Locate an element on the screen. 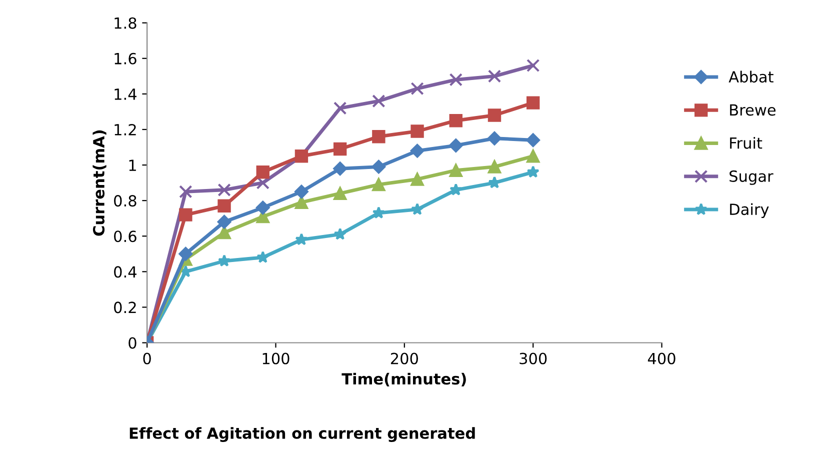 Image resolution: width=817 pixels, height=457 pixels. legend-label: Fruit is located at coordinates (746, 143).